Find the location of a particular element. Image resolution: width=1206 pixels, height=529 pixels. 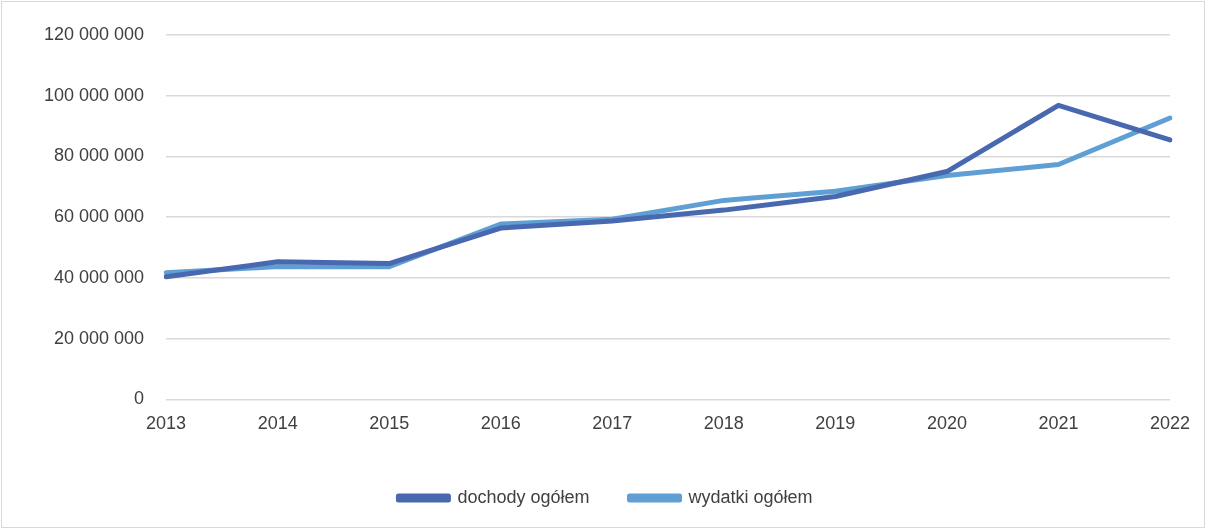

x-tick-label: 2013 is located at coordinates (166, 423).